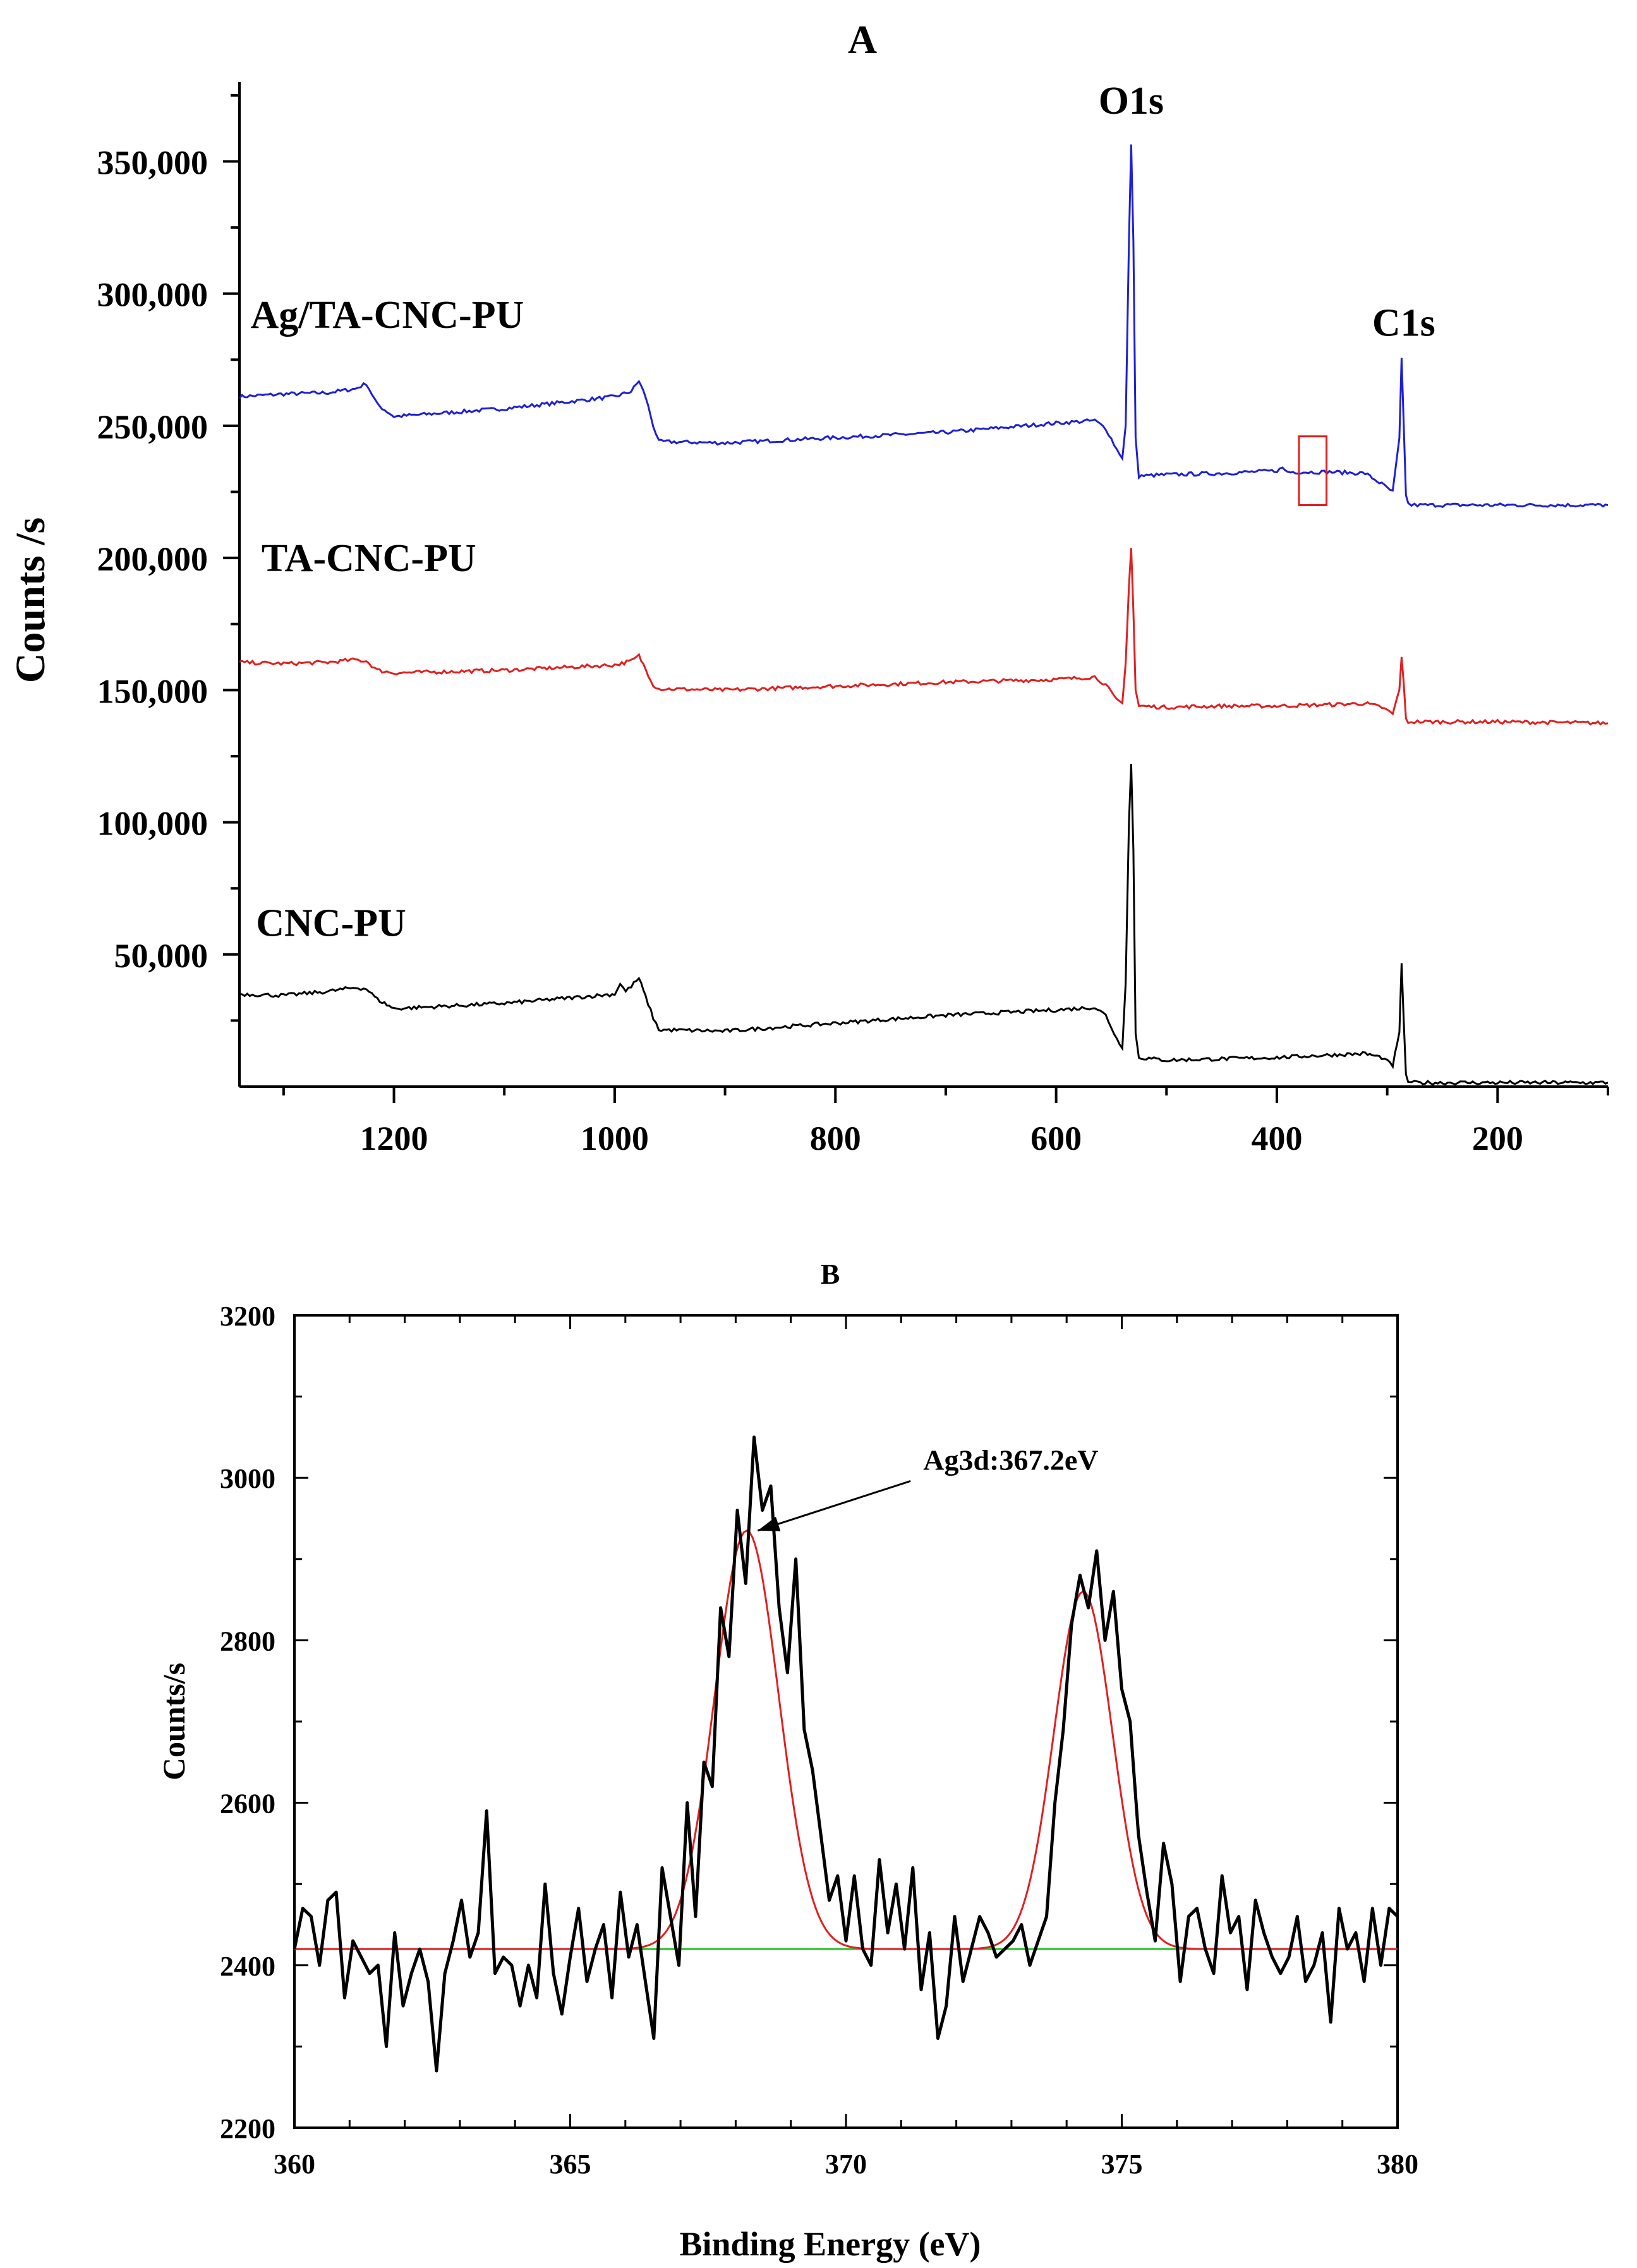 This screenshot has height=2268, width=1637. I want to click on y-tick-label: 2200, so click(248, 2128).